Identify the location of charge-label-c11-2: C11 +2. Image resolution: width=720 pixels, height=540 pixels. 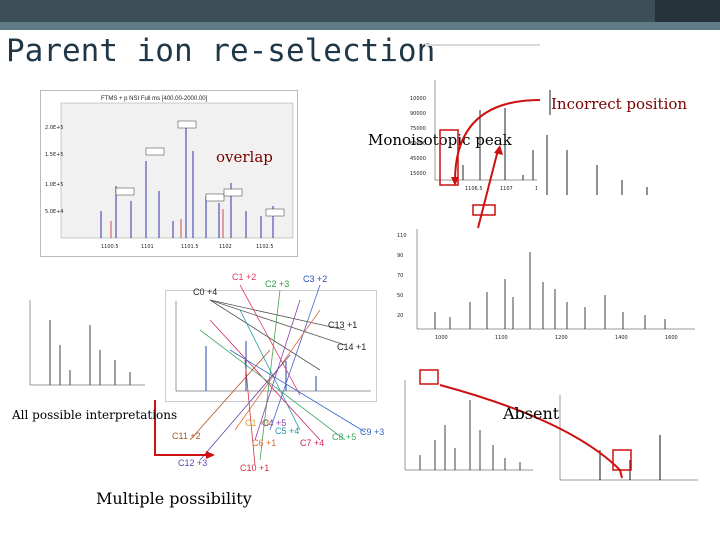
(186, 436).